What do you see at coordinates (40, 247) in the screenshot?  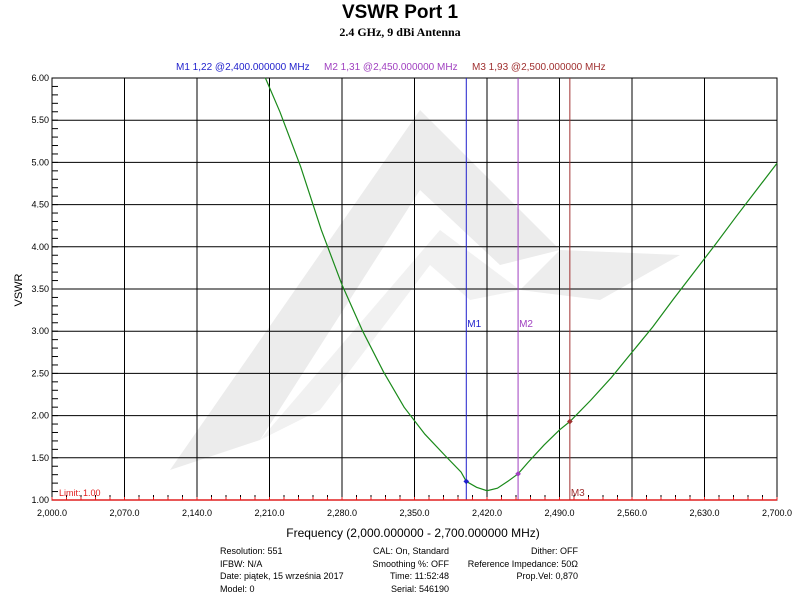 I see `y-tick-label: 4.00` at bounding box center [40, 247].